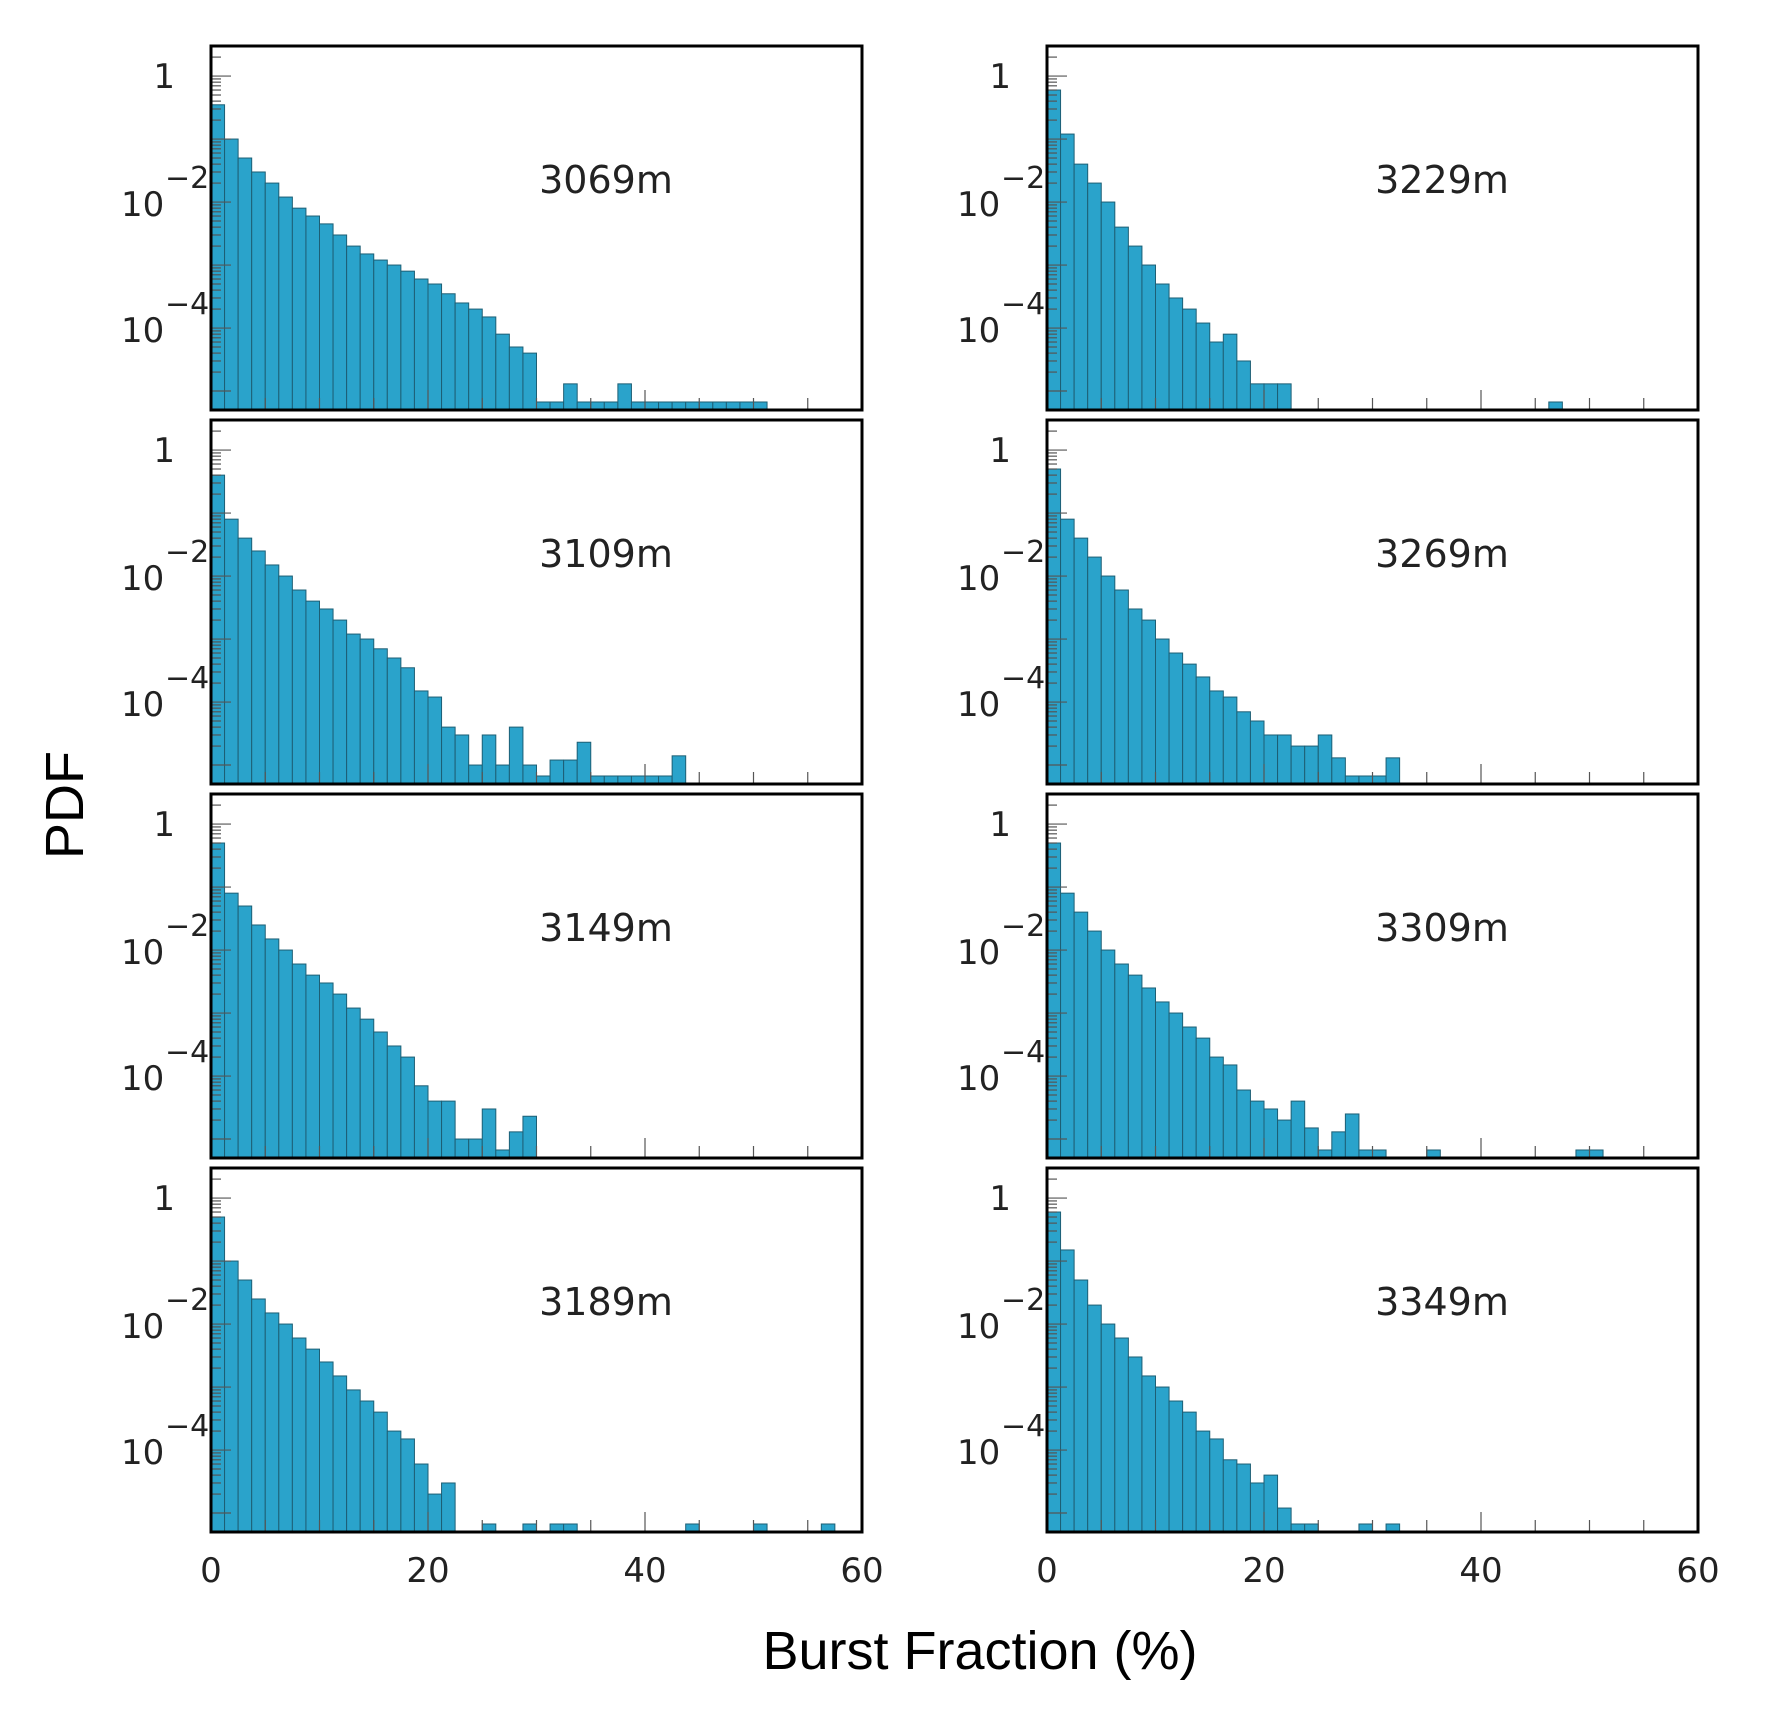 Image resolution: width=1772 pixels, height=1731 pixels. I want to click on depth-label: 3309m, so click(1442, 928).